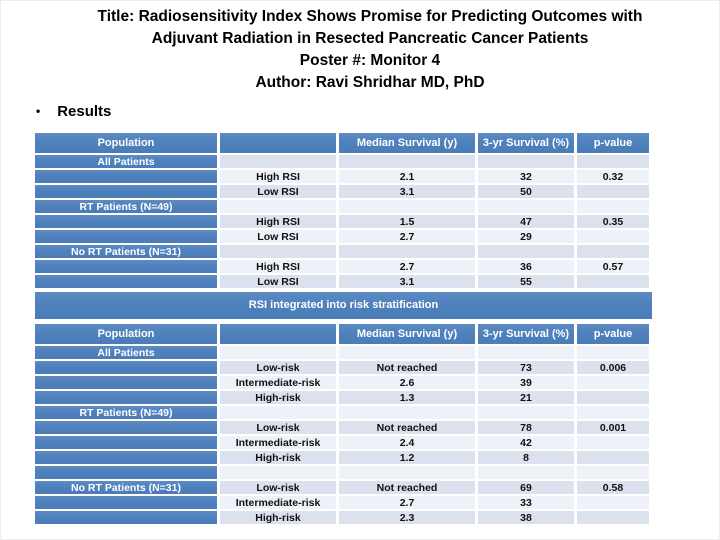  What do you see at coordinates (342, 382) in the screenshot?
I see `table-row: Intermediate-risk 2.6 39` at bounding box center [342, 382].